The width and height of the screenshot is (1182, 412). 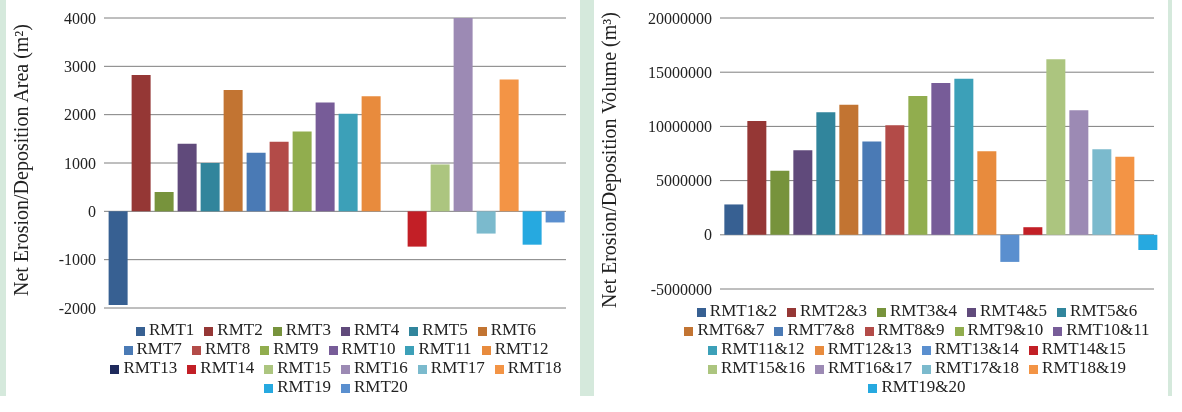 I want to click on legend-label: RMT1, so click(x=171, y=329).